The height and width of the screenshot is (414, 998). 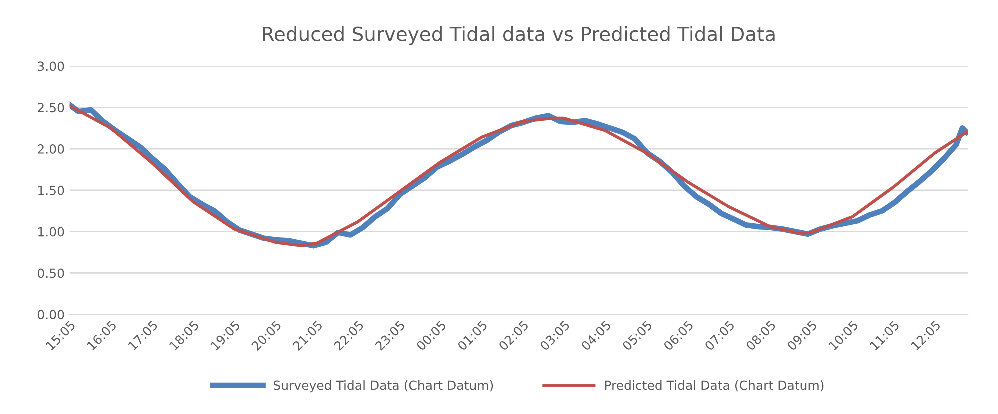 I want to click on y-tick-label: 2.50, so click(x=51, y=108).